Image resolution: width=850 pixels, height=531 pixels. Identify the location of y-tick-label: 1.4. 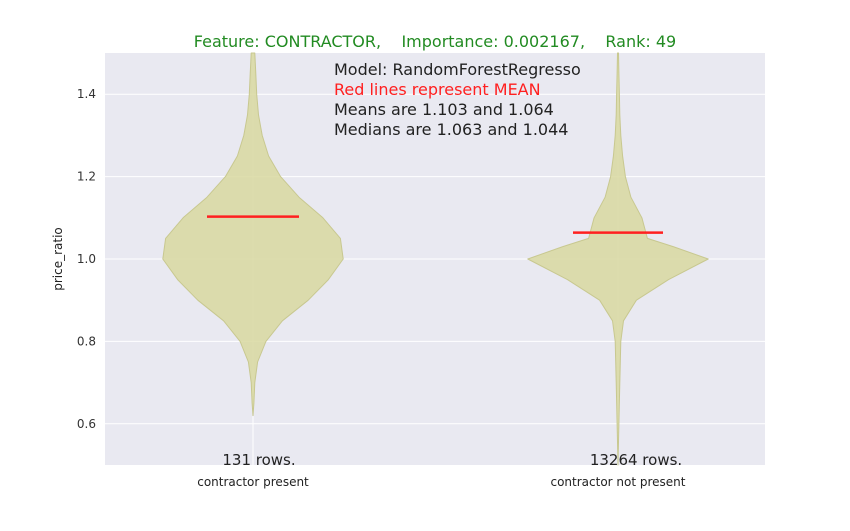
(86, 94).